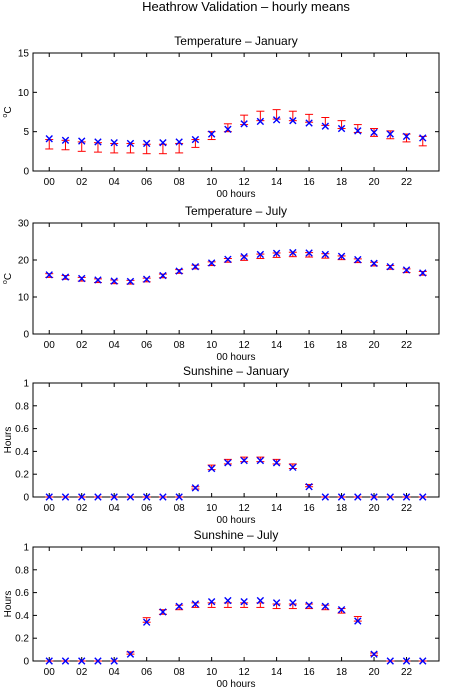 The height and width of the screenshot is (687, 454). I want to click on panel-title: Temperature – January, so click(235, 41).